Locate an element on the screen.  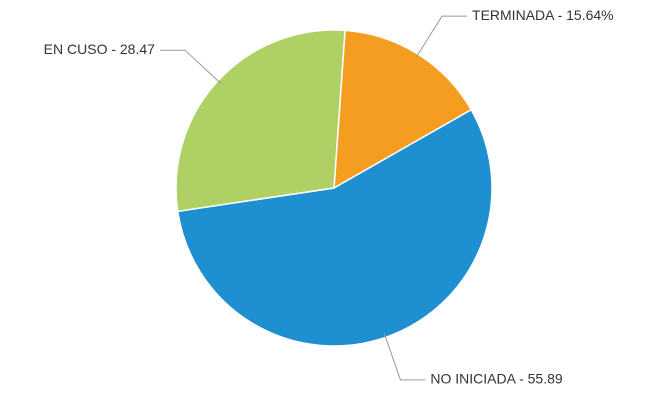
slice-label: NO INICIADA - 55.89 is located at coordinates (496, 379).